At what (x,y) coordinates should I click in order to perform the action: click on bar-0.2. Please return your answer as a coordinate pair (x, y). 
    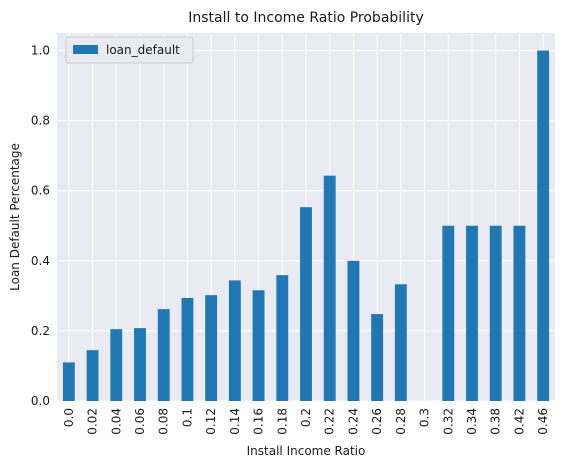
    Looking at the image, I should click on (306, 304).